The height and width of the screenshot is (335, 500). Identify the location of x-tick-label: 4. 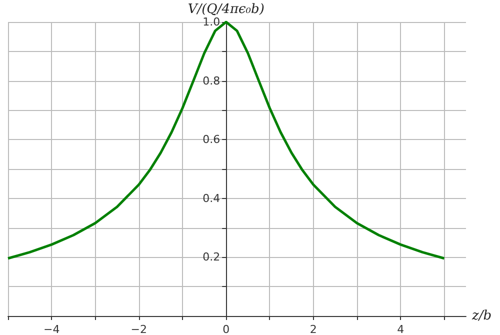
(400, 329).